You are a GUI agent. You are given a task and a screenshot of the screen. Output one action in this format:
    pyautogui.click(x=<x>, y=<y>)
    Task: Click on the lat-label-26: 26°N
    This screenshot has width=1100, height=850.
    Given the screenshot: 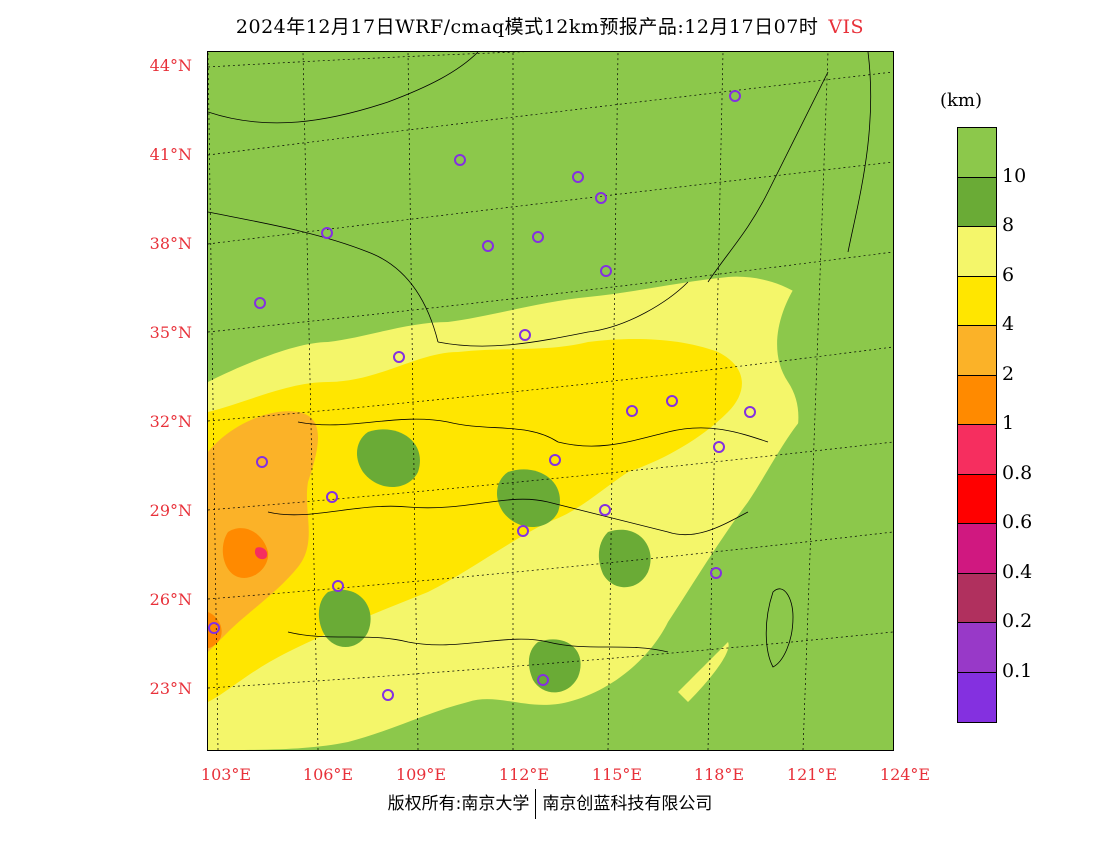 What is the action you would take?
    pyautogui.click(x=170, y=599)
    